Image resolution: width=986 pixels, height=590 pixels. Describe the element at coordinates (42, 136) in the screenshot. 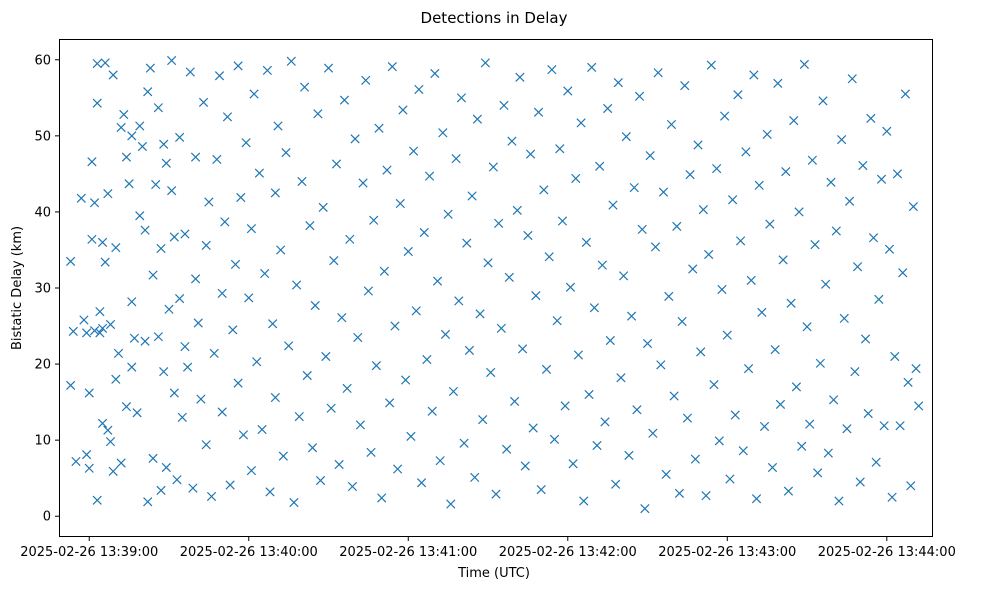

I see `y-tick-label: 50` at that location.